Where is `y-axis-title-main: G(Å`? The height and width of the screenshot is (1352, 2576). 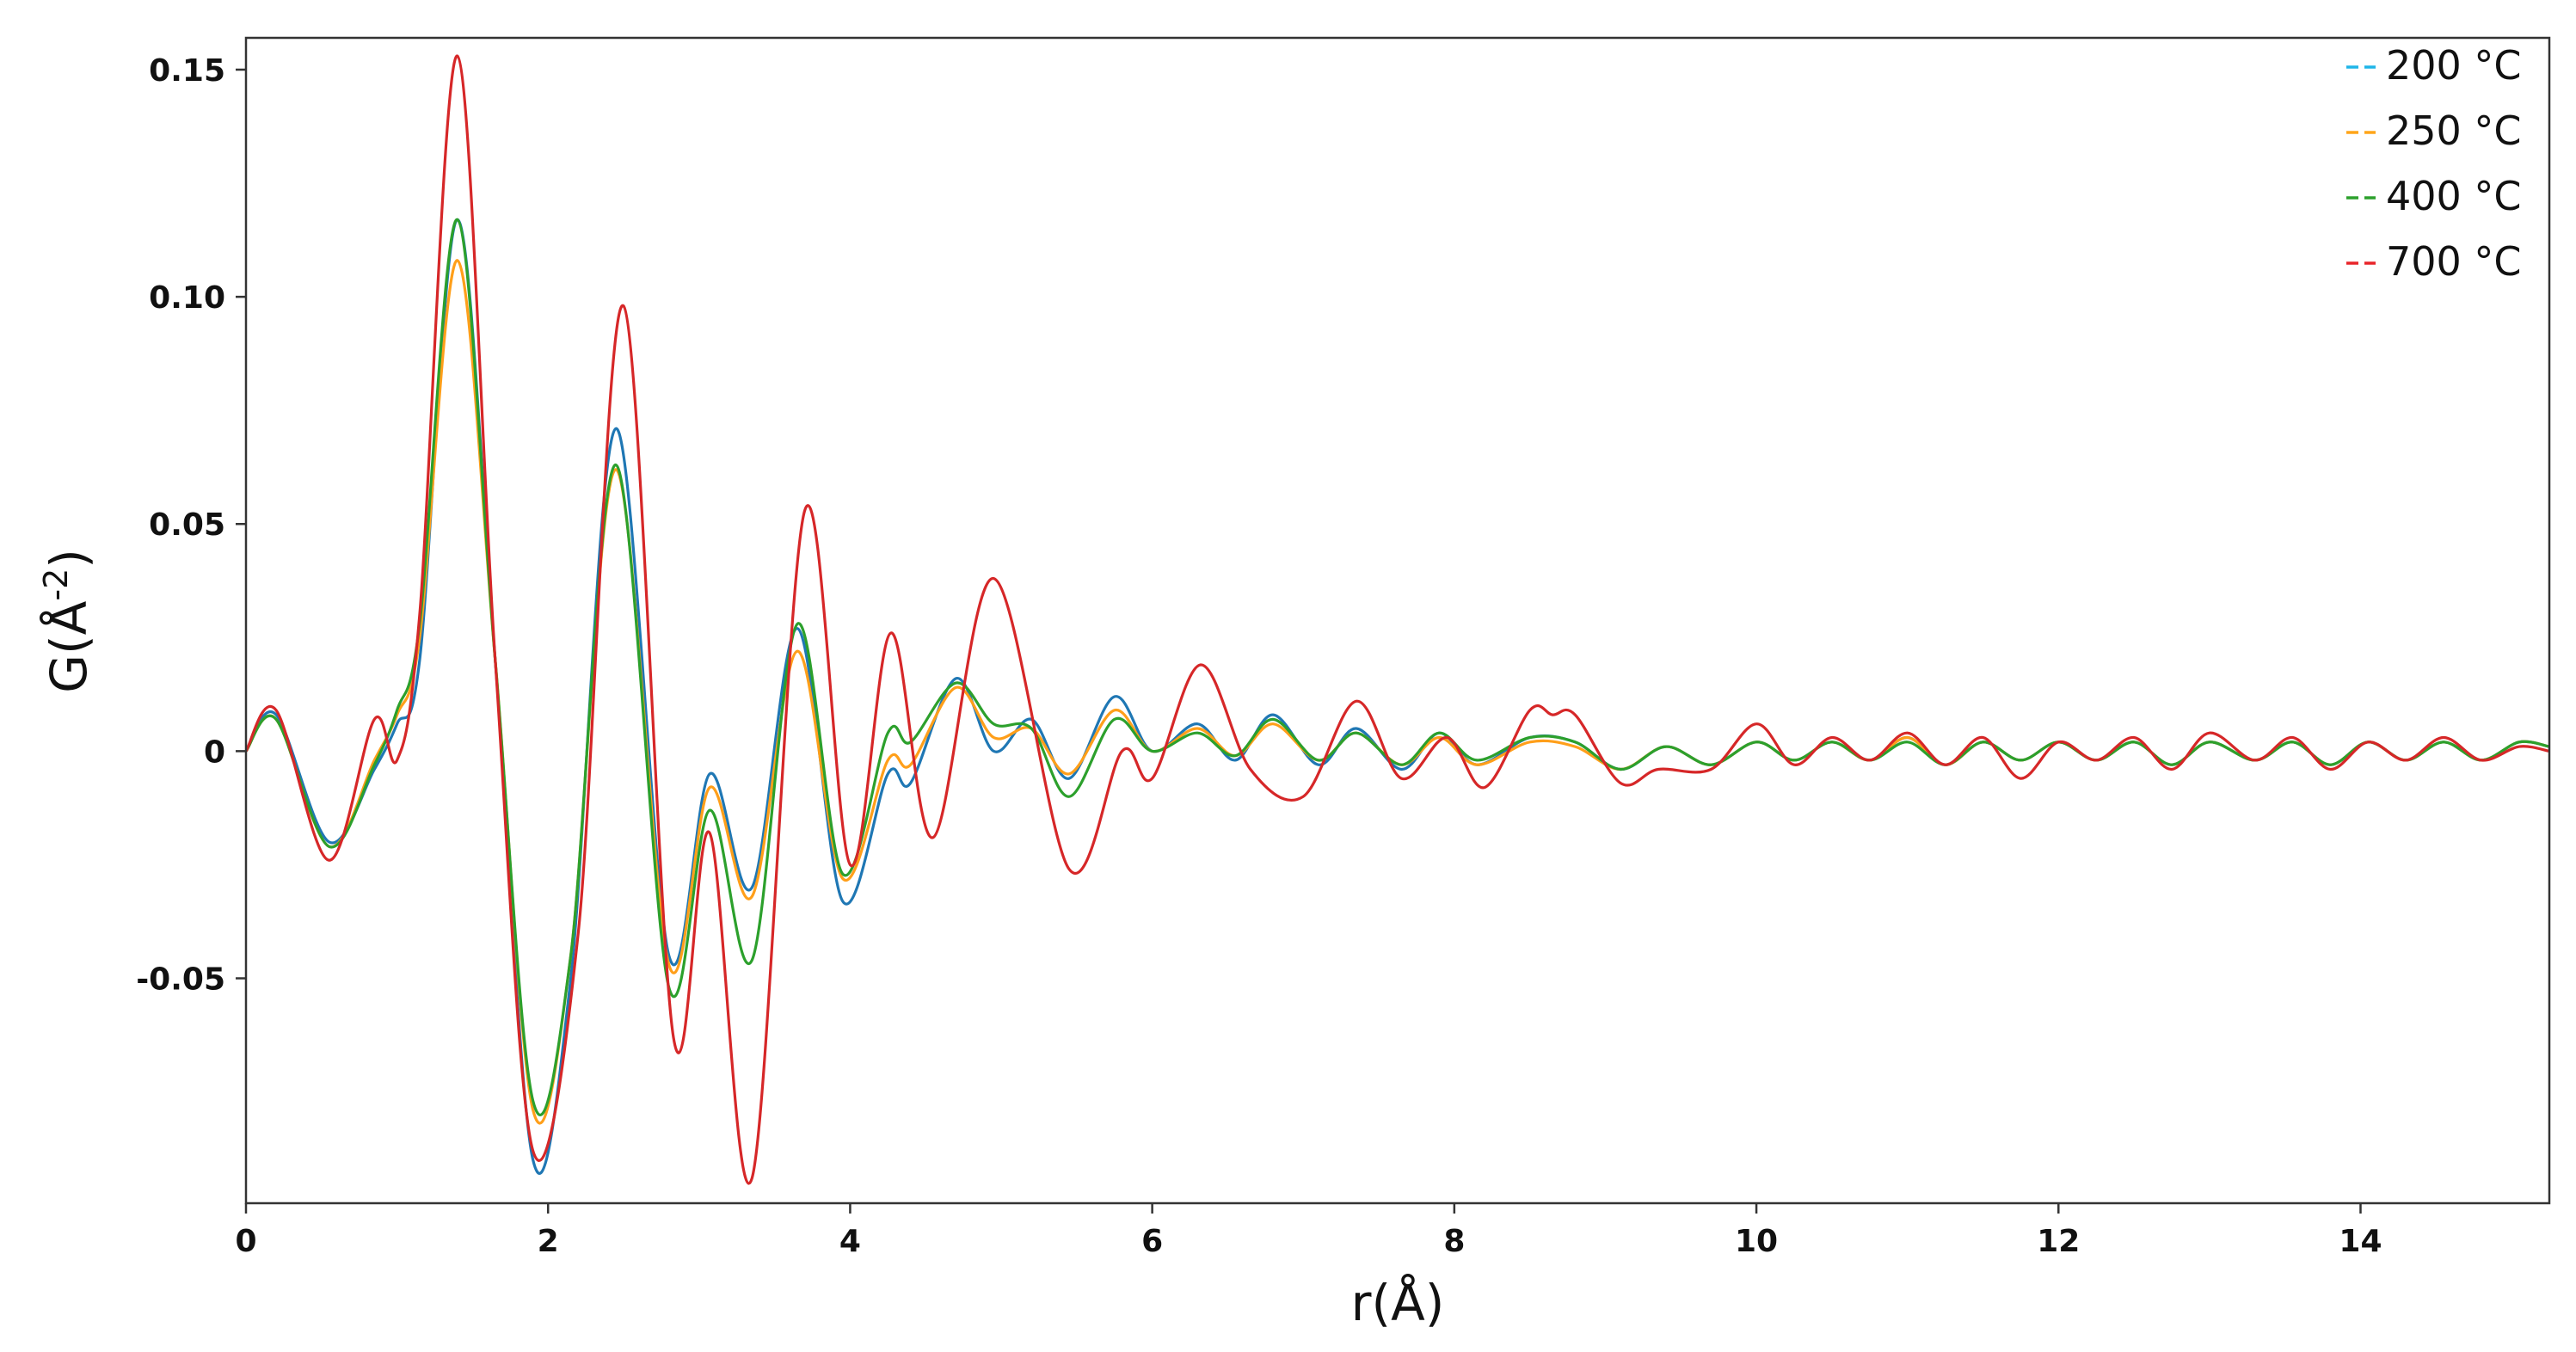
y-axis-title-main: G(Å is located at coordinates (68, 647).